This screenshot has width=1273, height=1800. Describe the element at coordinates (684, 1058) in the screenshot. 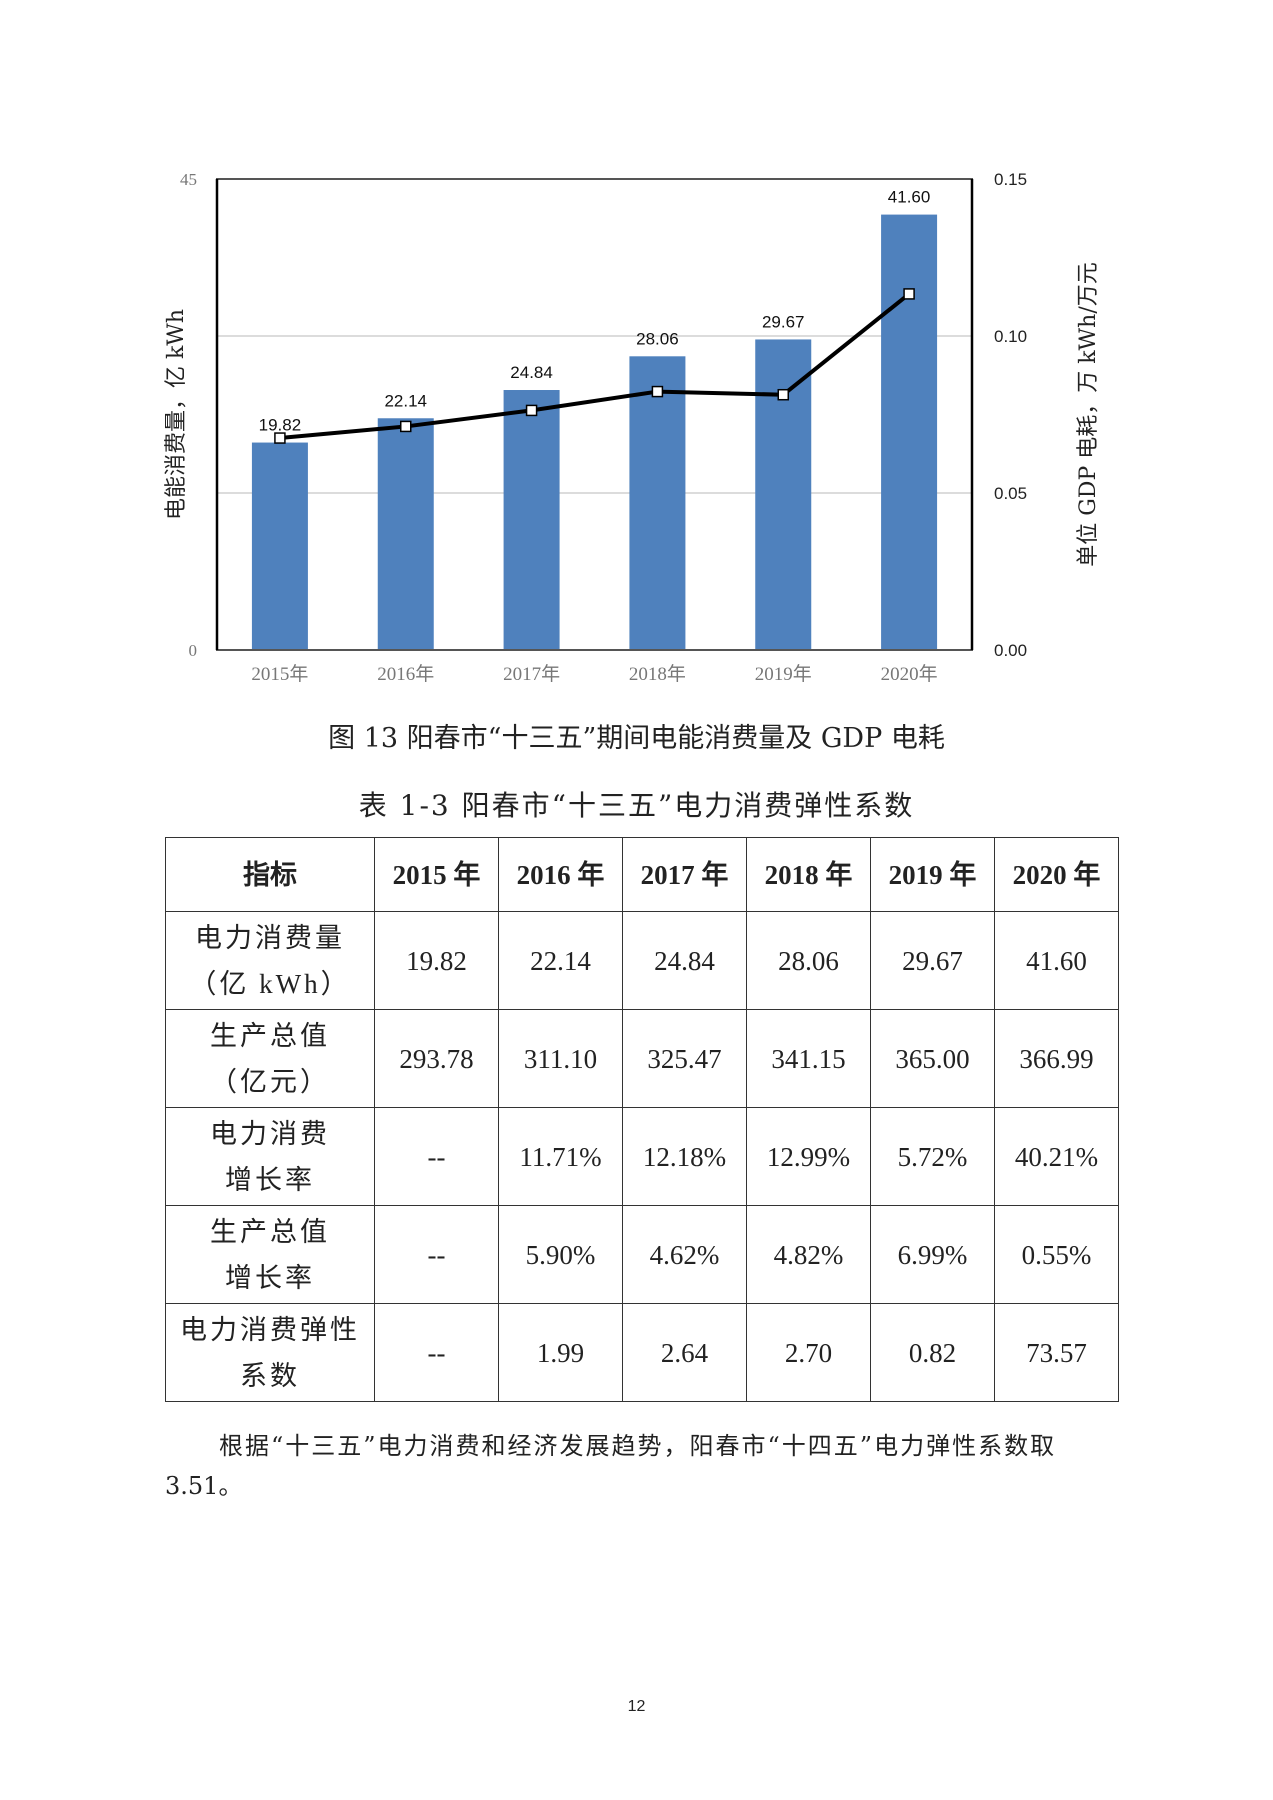

I see `table-cell: 325.47` at that location.